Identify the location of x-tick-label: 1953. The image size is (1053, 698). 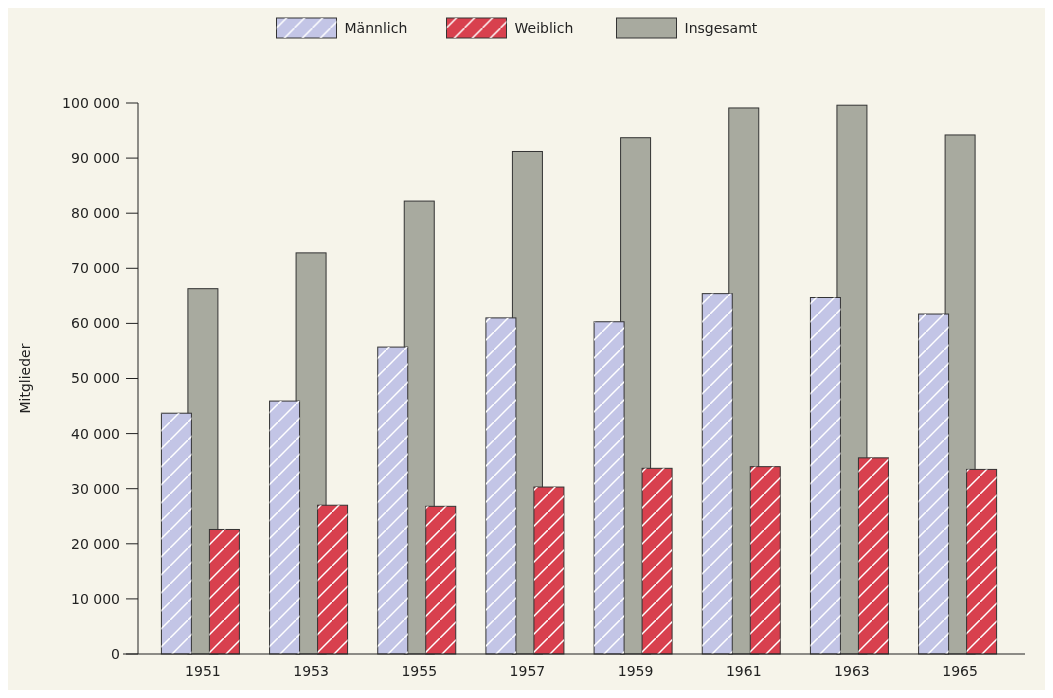
(311, 671).